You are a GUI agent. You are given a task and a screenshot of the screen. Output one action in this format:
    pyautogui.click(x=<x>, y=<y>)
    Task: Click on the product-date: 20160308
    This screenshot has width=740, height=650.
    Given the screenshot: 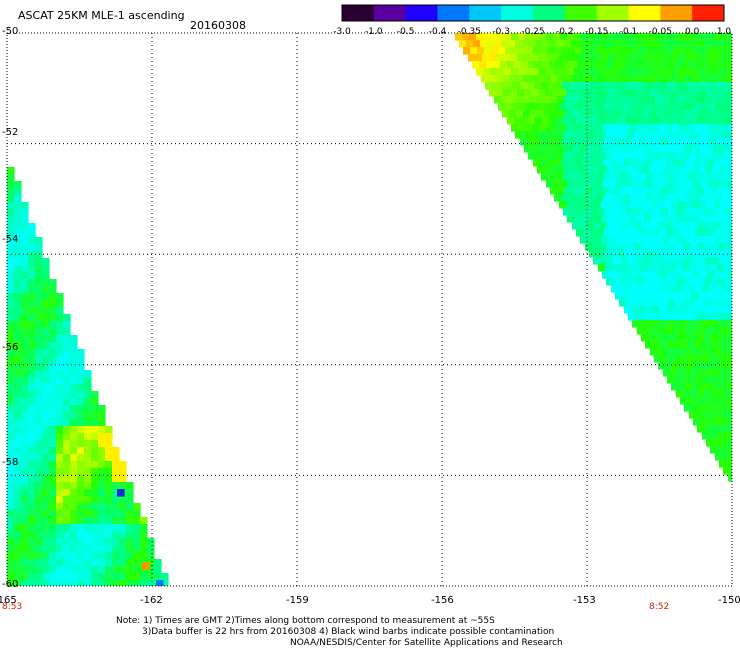 What is the action you would take?
    pyautogui.click(x=218, y=25)
    